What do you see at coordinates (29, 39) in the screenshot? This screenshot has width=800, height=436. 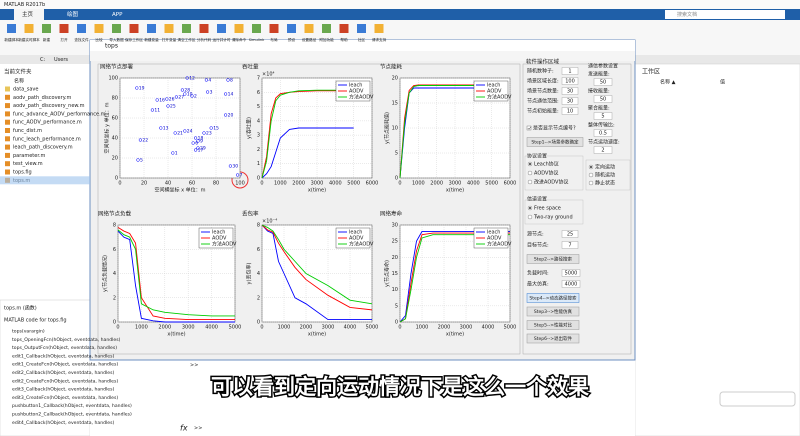 I see `ribbon-label: 新建实时脚本` at bounding box center [29, 39].